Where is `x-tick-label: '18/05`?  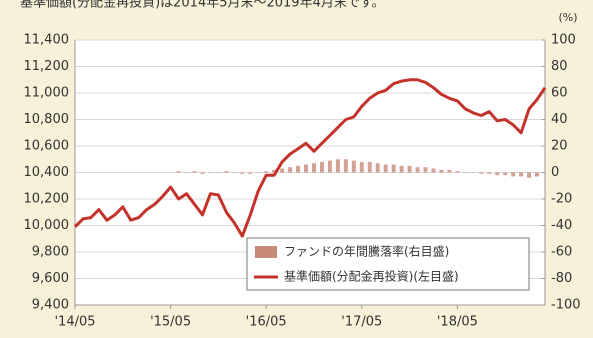
x-tick-label: '18/05 is located at coordinates (457, 322).